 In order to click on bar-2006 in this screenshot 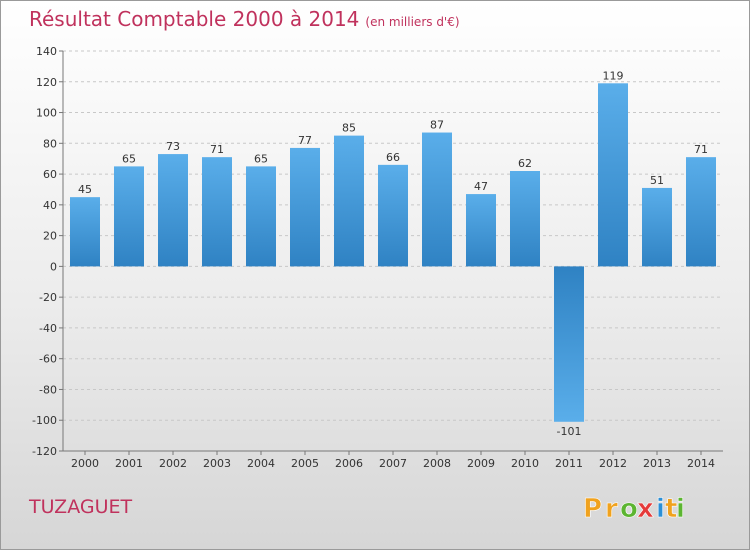, I will do `click(349, 201)`.